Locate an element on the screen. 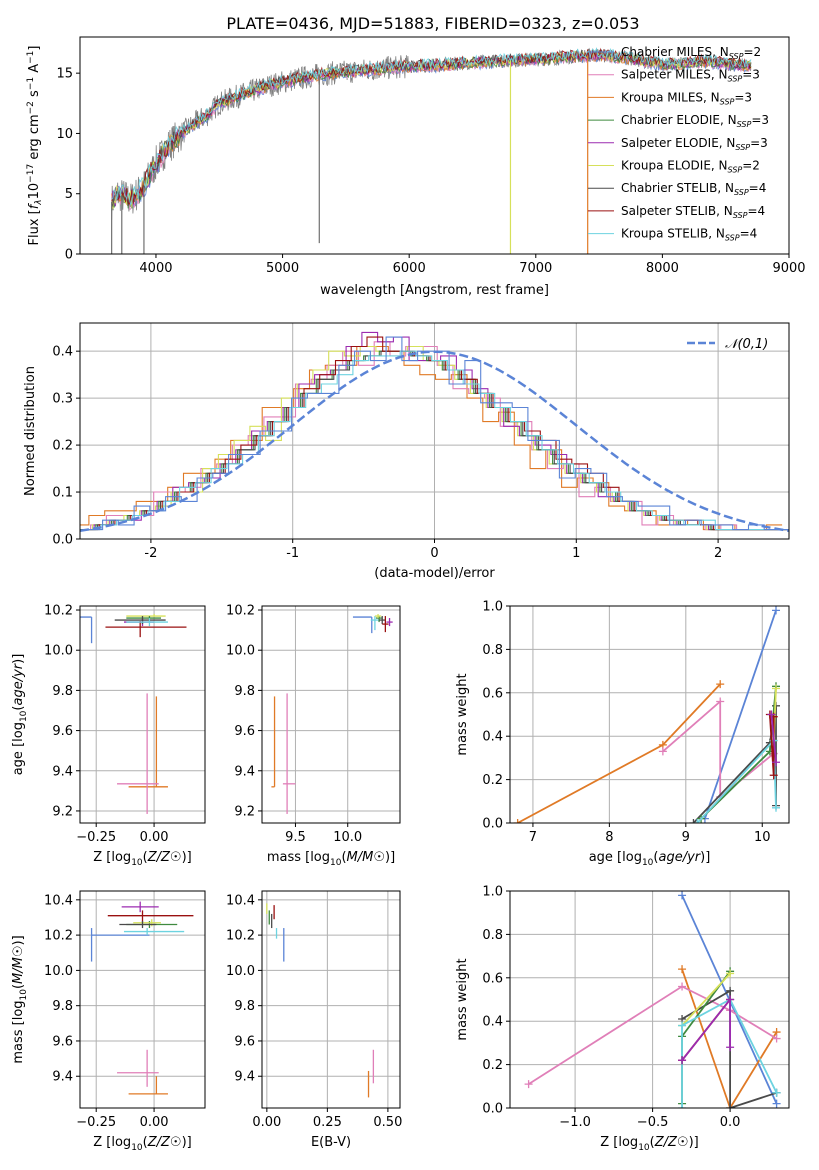 Image resolution: width=819 pixels, height=1170 pixels. legend-label-normal: 𝒩(0,1) is located at coordinates (746, 344).